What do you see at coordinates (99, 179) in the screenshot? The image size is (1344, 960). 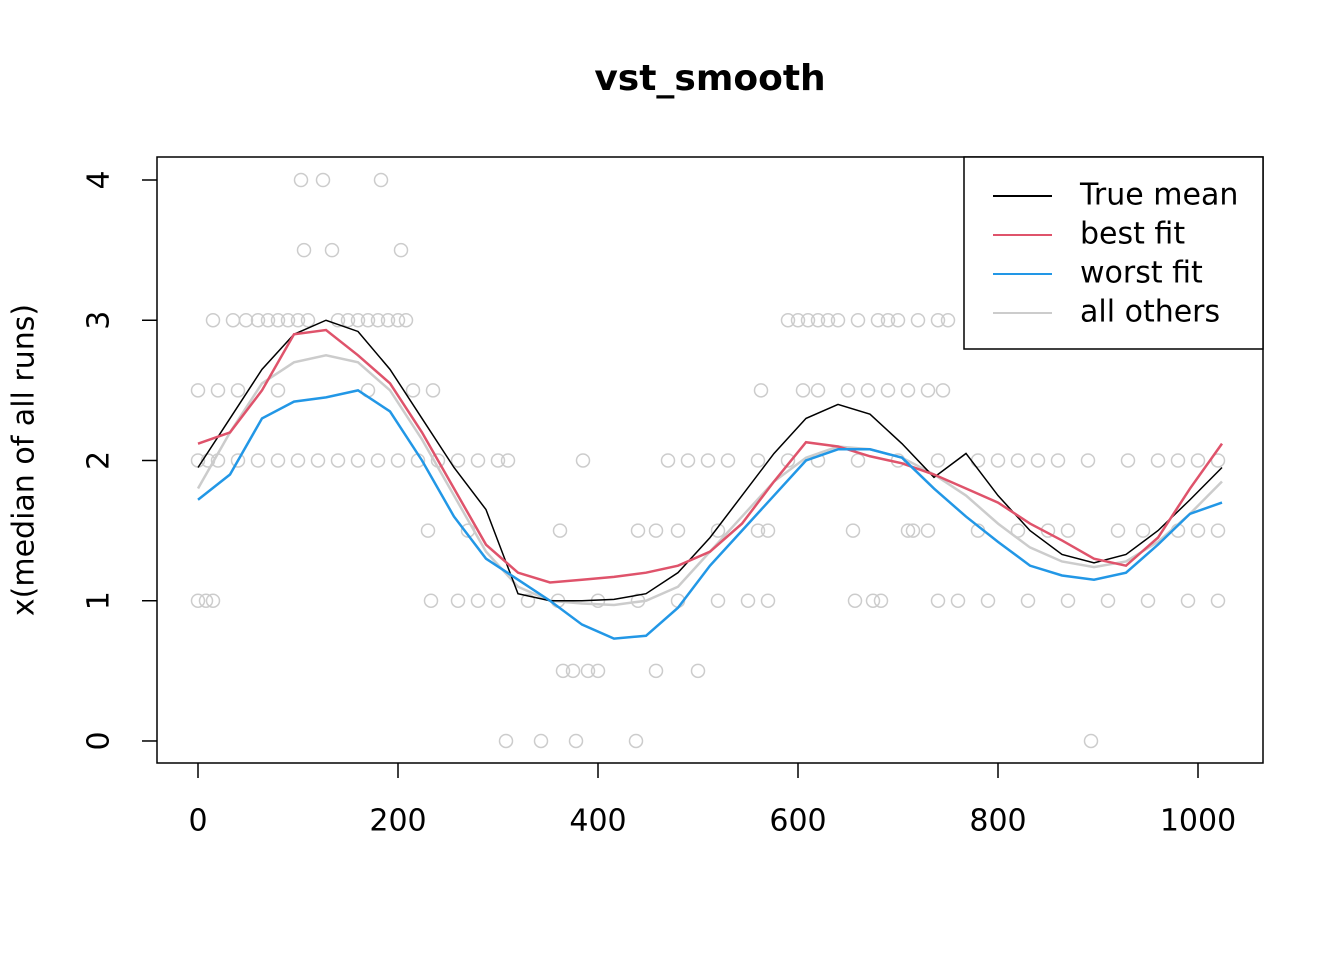 I see `y-tick-label: 4` at bounding box center [99, 179].